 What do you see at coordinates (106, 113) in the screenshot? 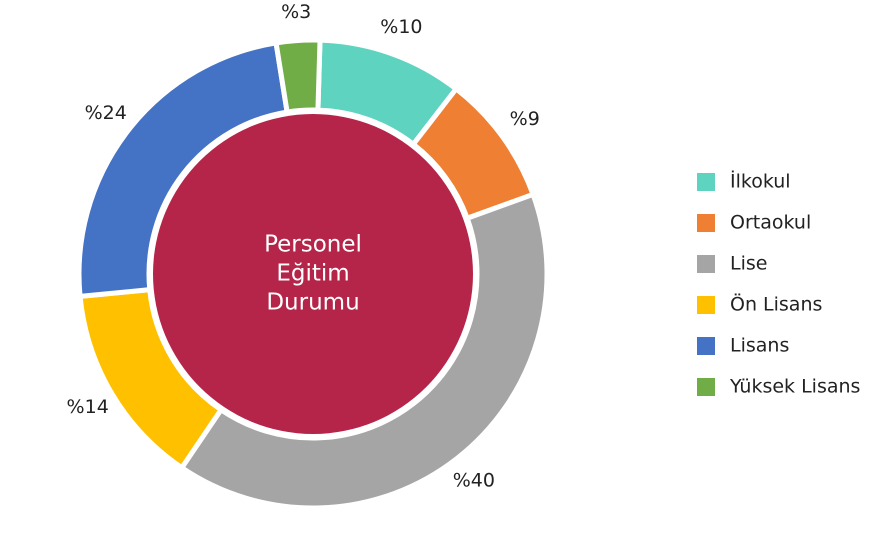
I see `value-label: %24` at bounding box center [106, 113].